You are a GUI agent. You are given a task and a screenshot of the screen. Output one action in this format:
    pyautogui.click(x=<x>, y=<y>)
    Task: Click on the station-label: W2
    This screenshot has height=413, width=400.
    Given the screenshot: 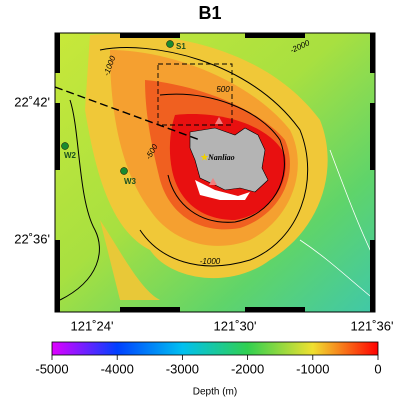 What is the action you would take?
    pyautogui.click(x=70, y=155)
    